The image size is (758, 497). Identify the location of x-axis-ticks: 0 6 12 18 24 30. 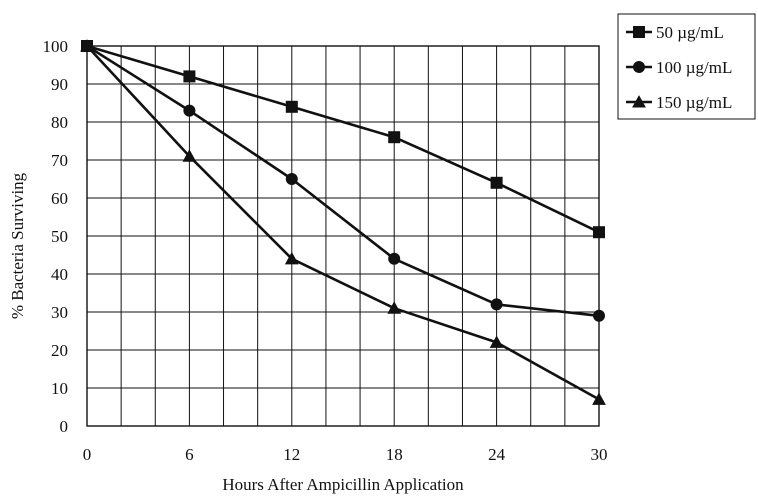
(345, 454).